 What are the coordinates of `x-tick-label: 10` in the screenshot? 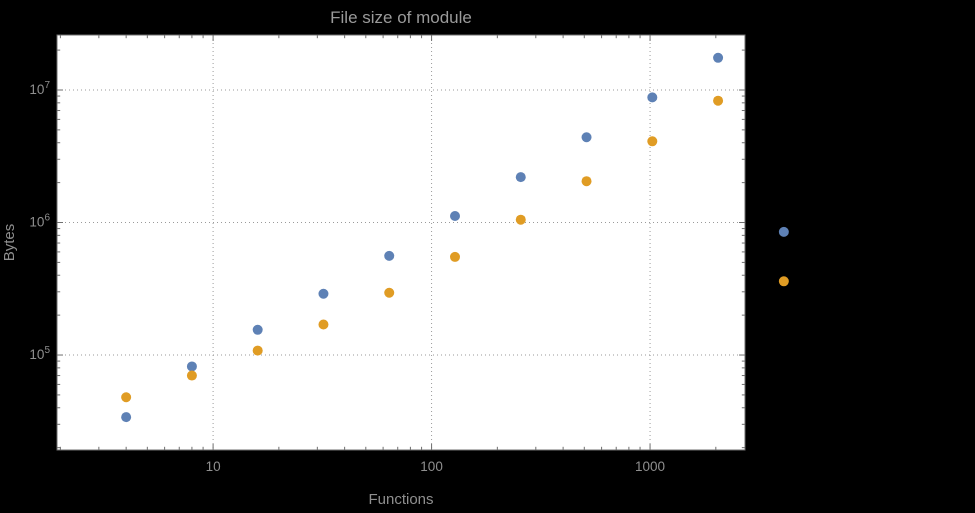 It's located at (213, 466).